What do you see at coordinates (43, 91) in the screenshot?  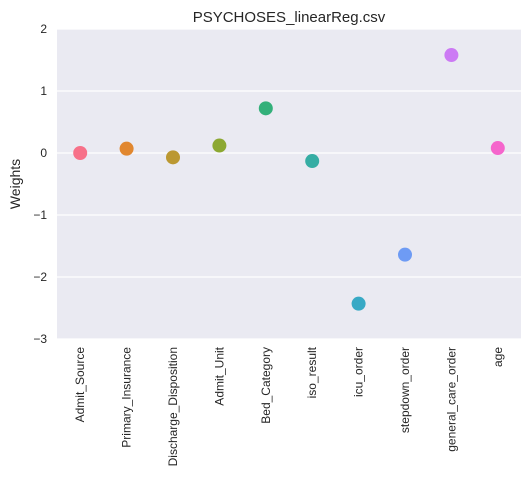 I see `y-tick-label: 1` at bounding box center [43, 91].